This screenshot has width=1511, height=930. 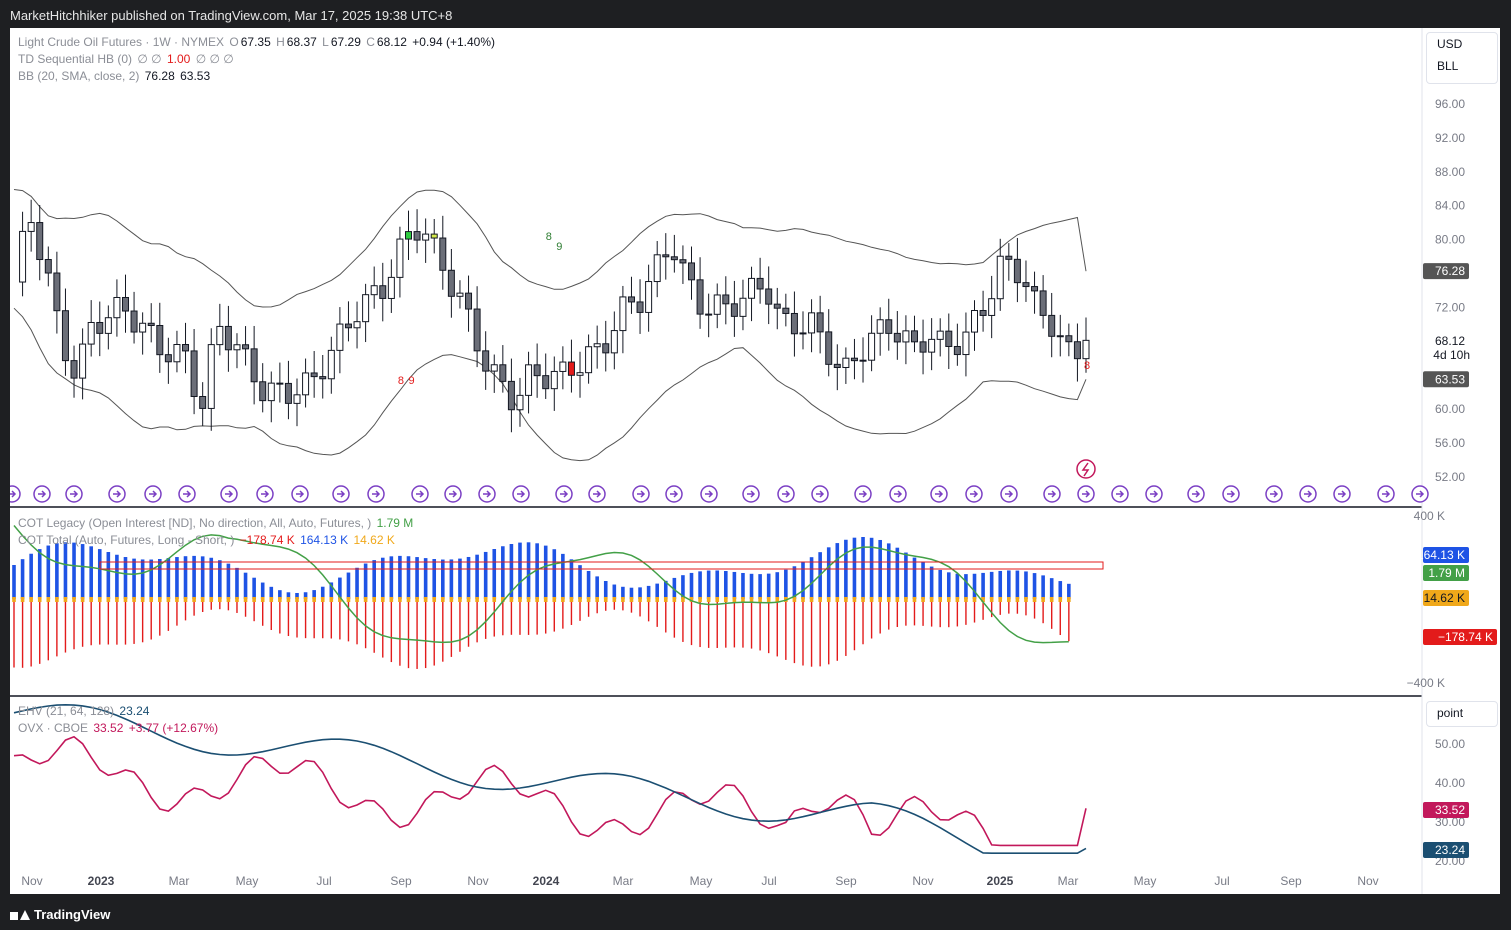 What do you see at coordinates (1450, 44) in the screenshot?
I see `currency-label: USD` at bounding box center [1450, 44].